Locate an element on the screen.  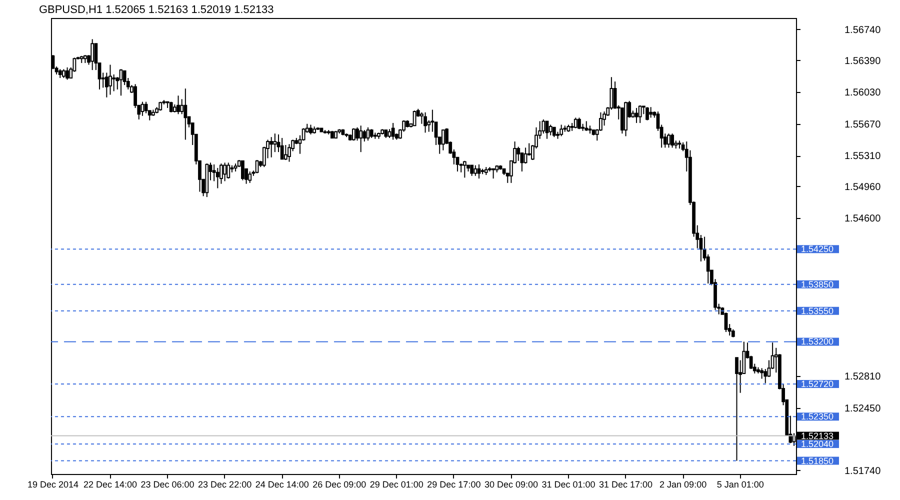
ref-line-label: 1.54250 is located at coordinates (817, 249).